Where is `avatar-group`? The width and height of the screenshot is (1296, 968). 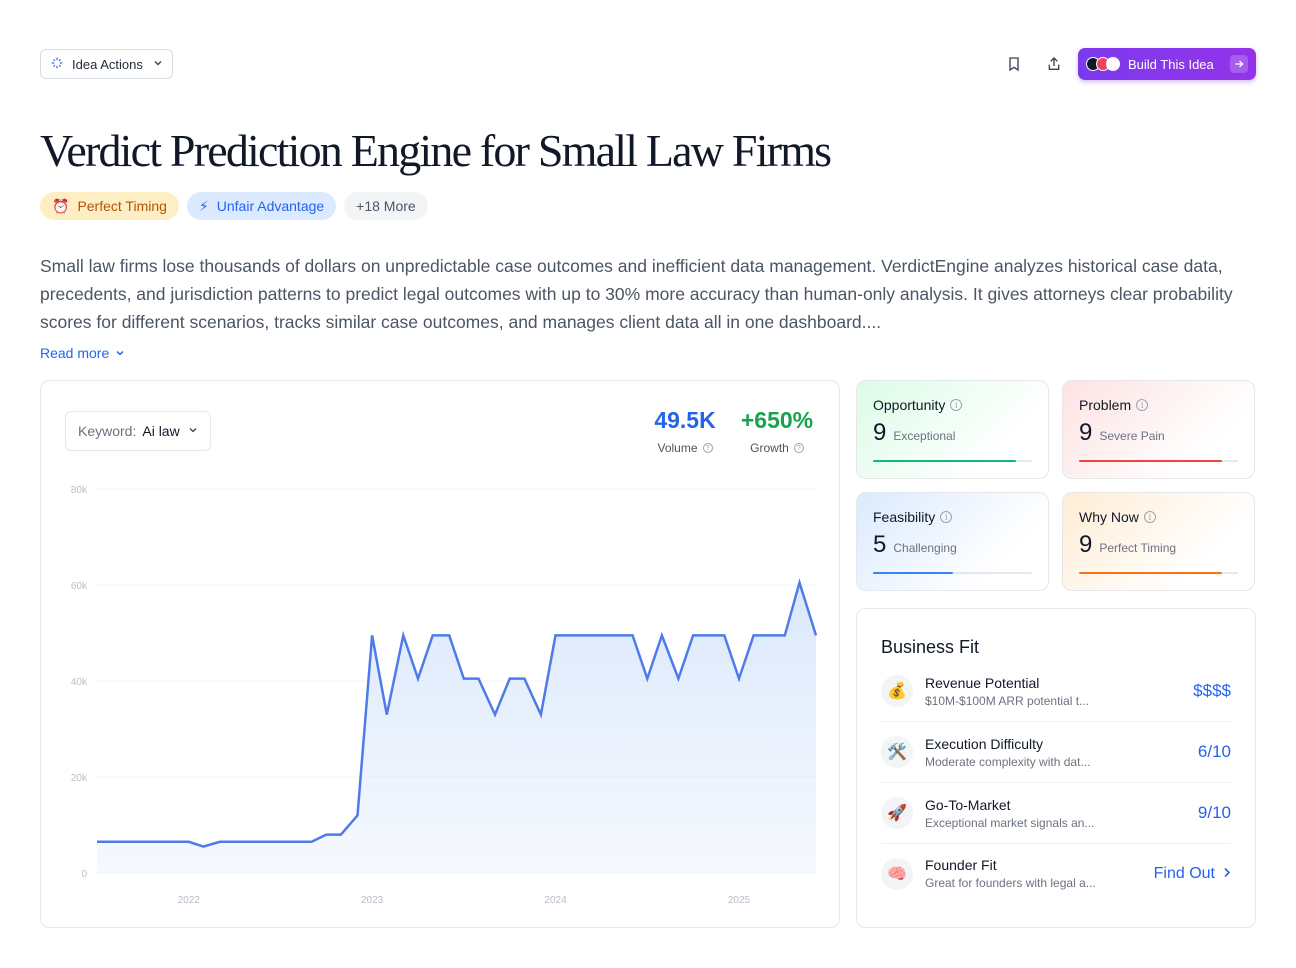 avatar-group is located at coordinates (1103, 64).